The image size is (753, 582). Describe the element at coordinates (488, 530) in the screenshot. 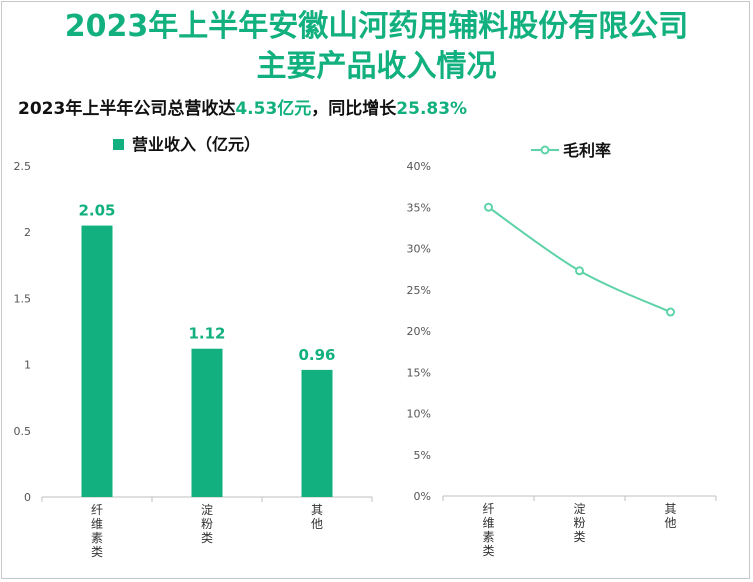

I see `x-category-label-margin: 纤维素类` at that location.